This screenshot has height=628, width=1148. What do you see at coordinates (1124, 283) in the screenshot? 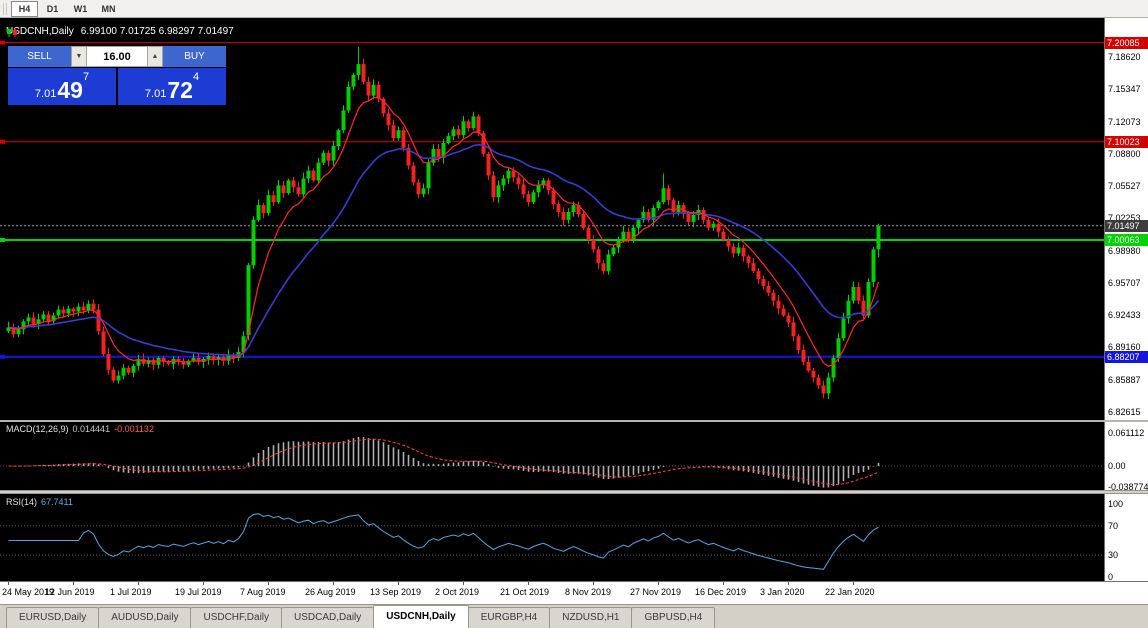
I see `price-tick: 6.95707` at bounding box center [1124, 283].